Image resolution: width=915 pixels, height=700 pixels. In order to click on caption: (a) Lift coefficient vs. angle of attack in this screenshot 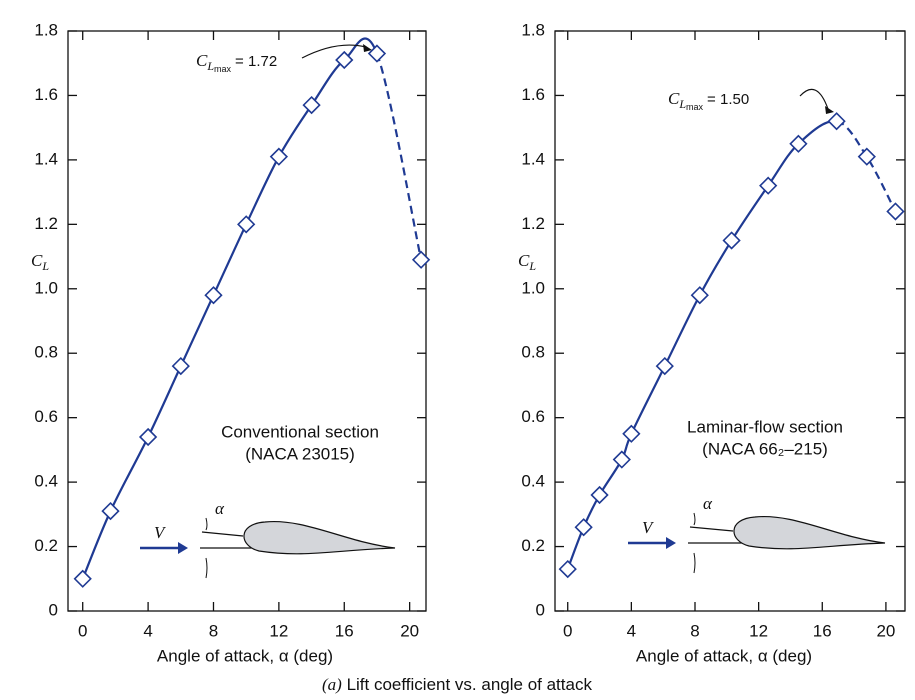, I will do `click(457, 685)`.